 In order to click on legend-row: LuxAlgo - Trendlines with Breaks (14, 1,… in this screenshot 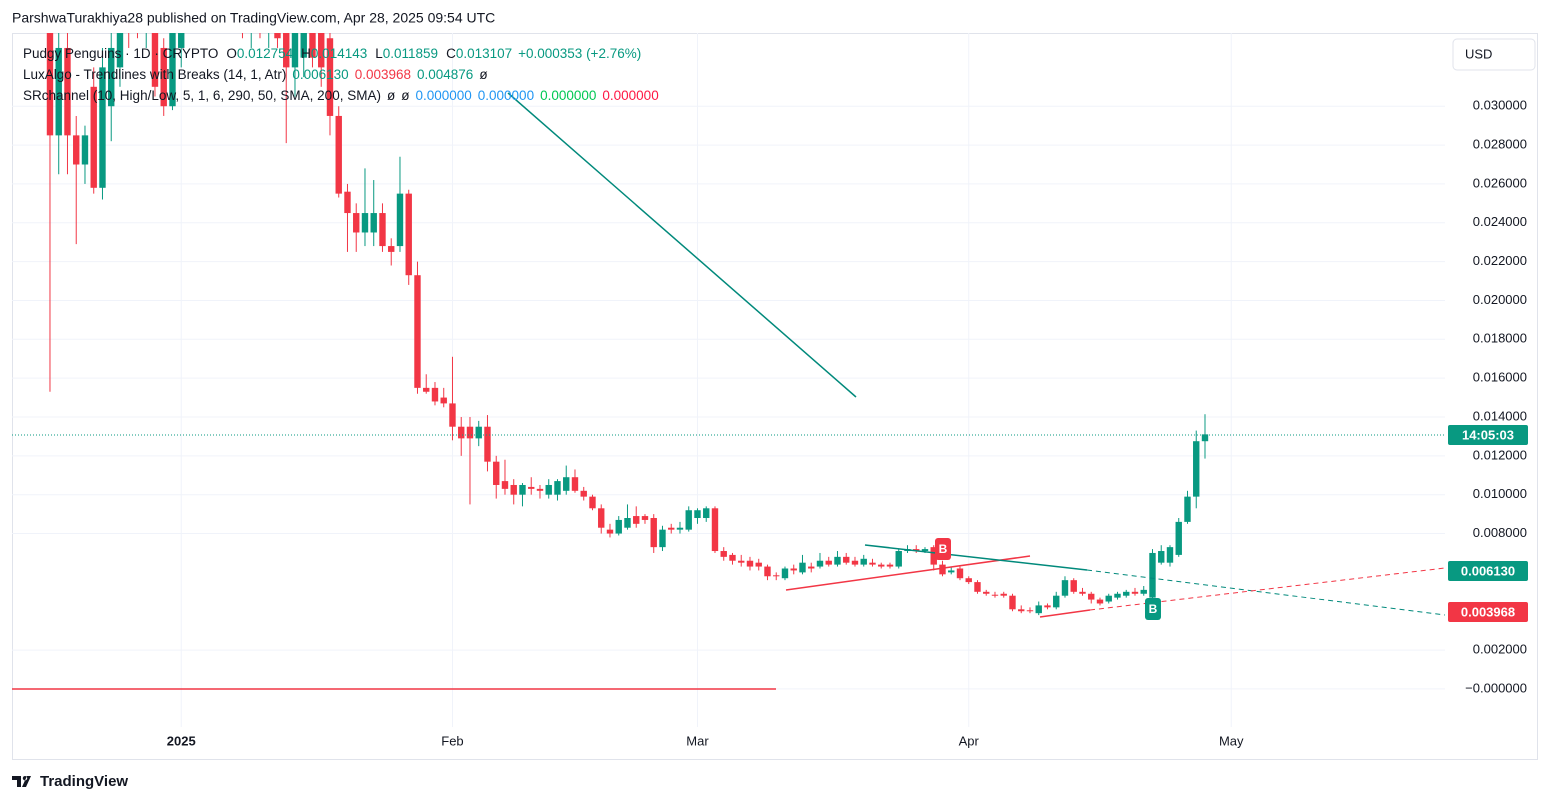, I will do `click(255, 74)`.